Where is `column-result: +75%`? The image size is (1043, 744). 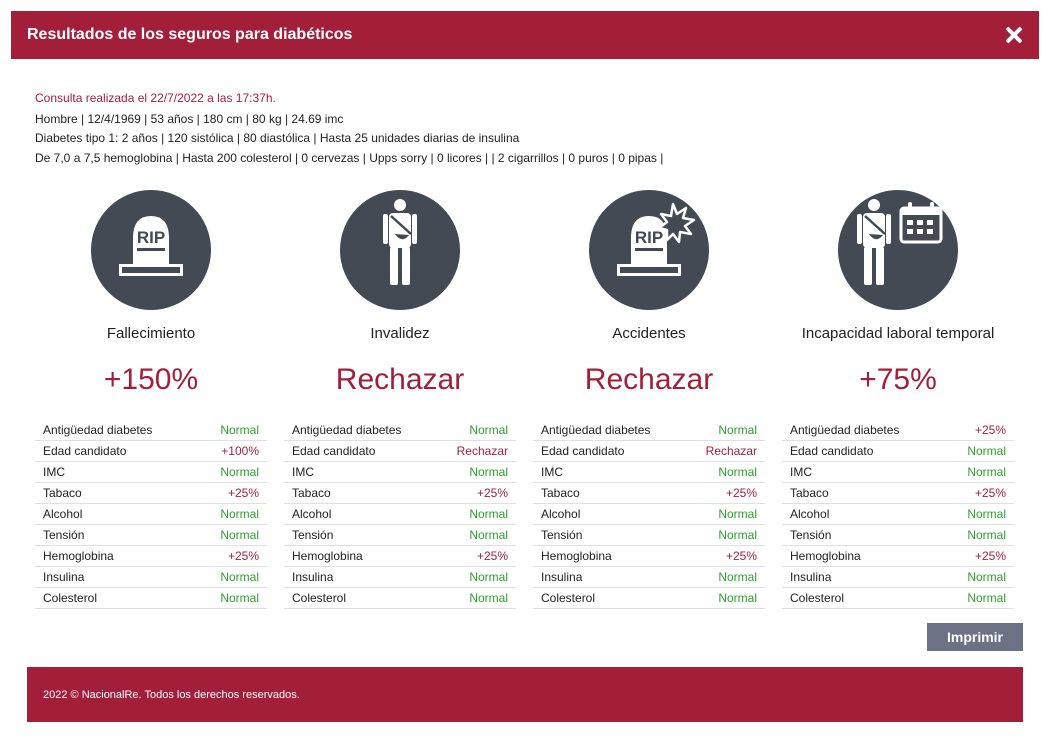 column-result: +75% is located at coordinates (898, 379).